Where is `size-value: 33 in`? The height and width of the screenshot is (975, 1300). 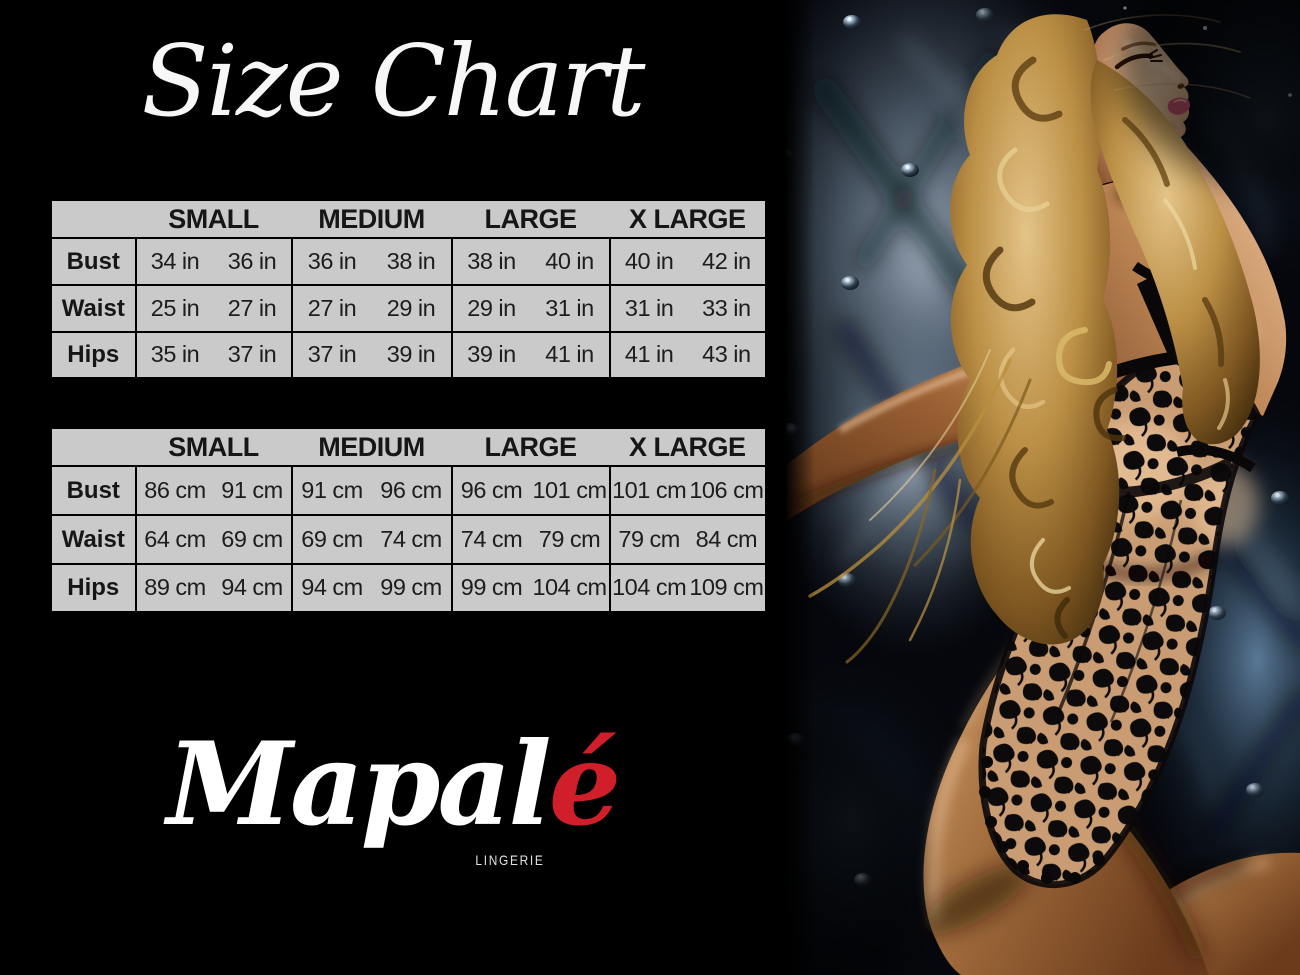
size-value: 33 in is located at coordinates (726, 308).